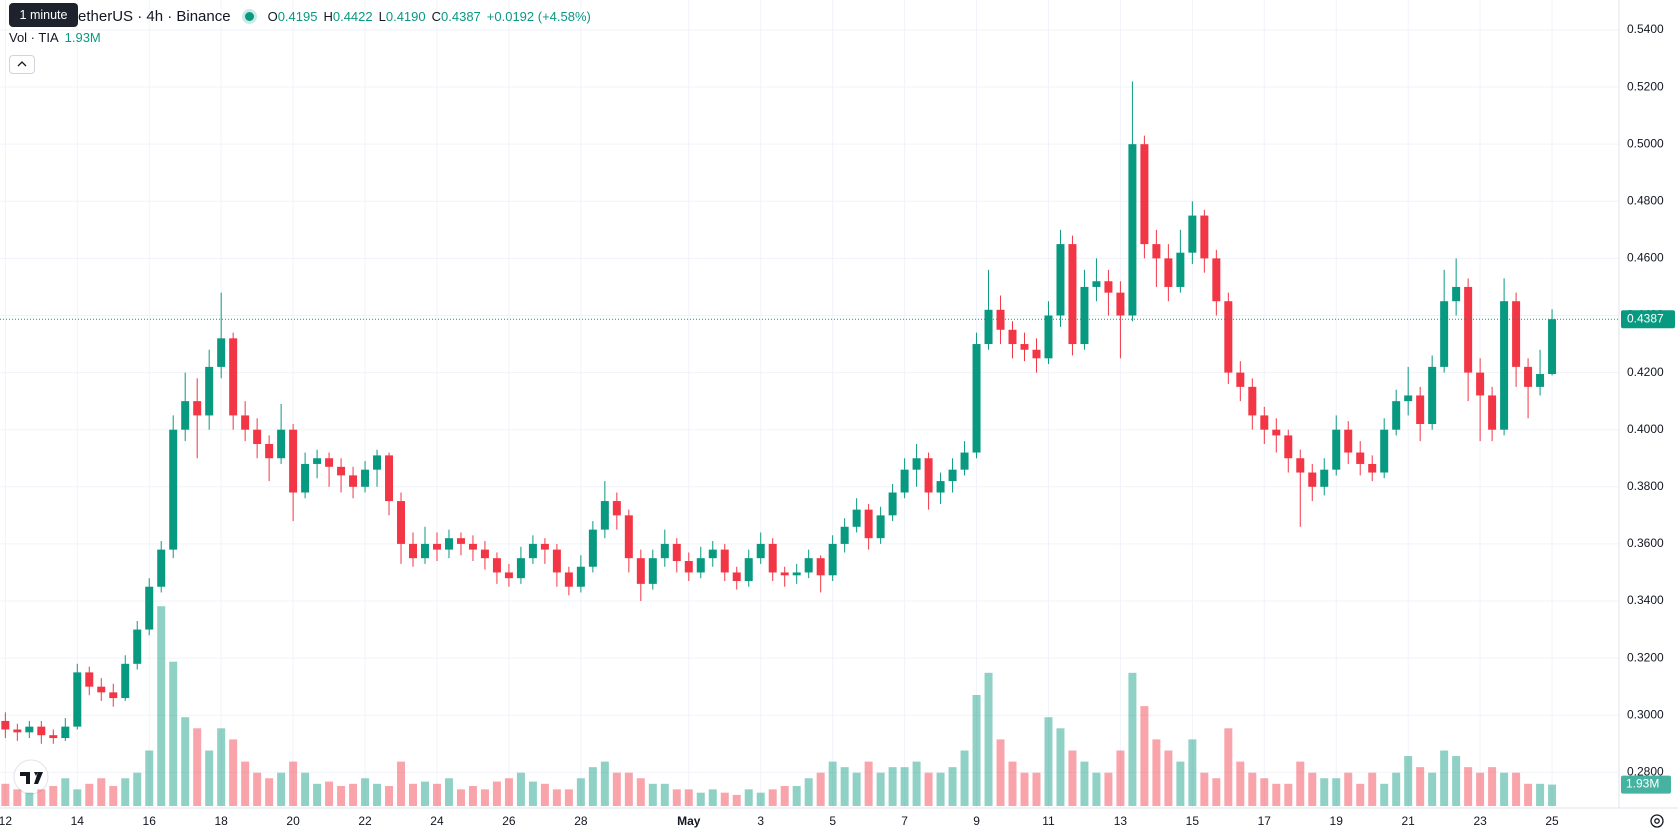  Describe the element at coordinates (1265, 821) in the screenshot. I see `x-tick-label: 17` at that location.